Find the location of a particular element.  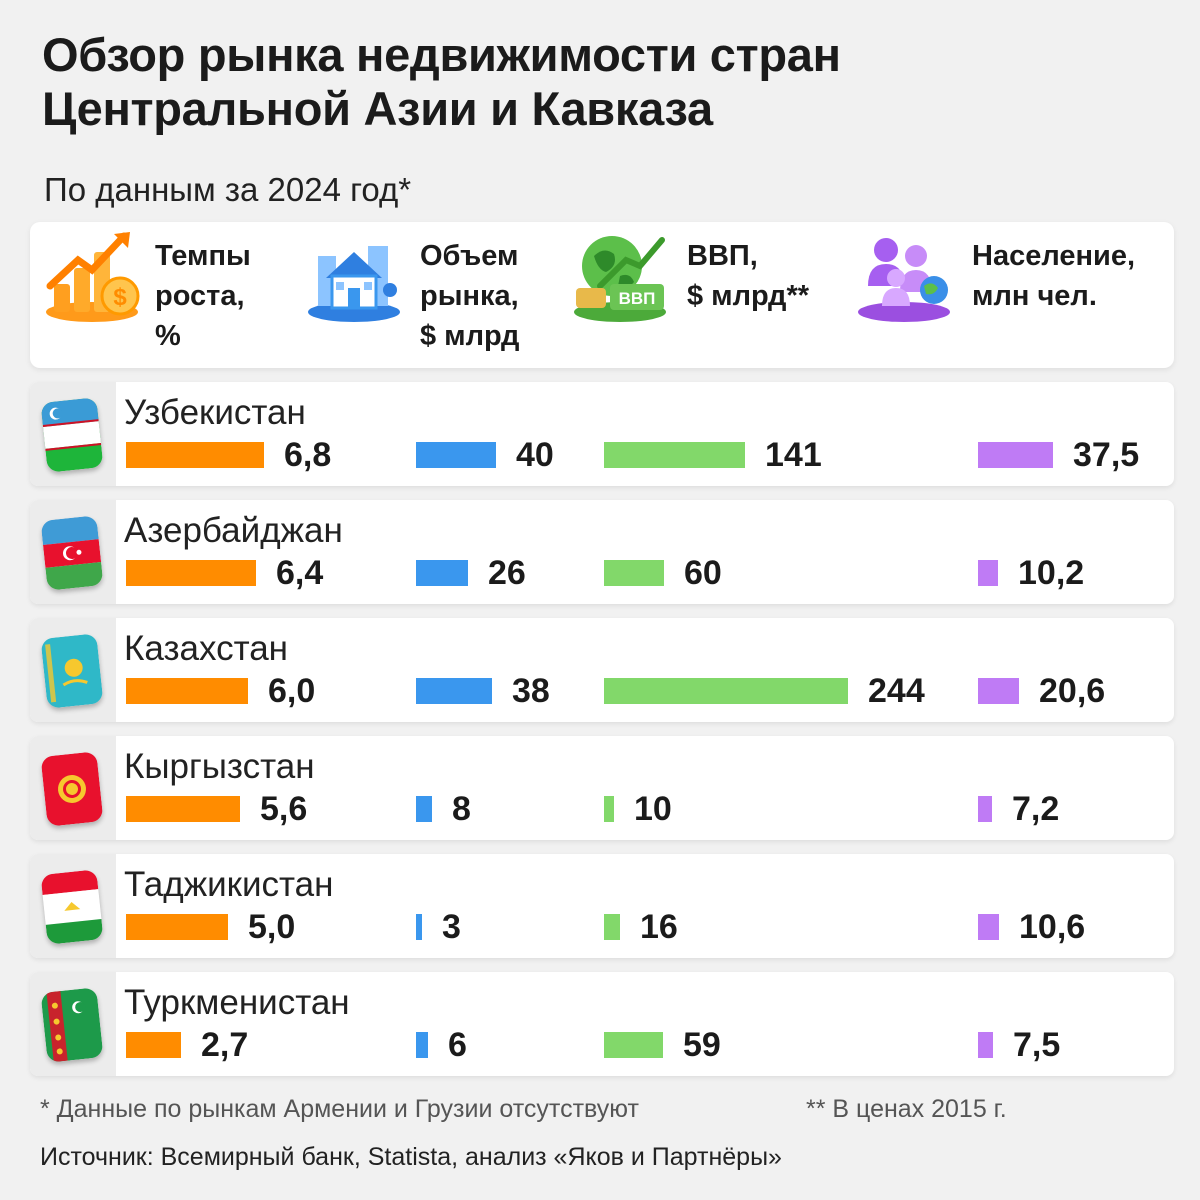

turkmenistan-flag-icon is located at coordinates (72, 1025).